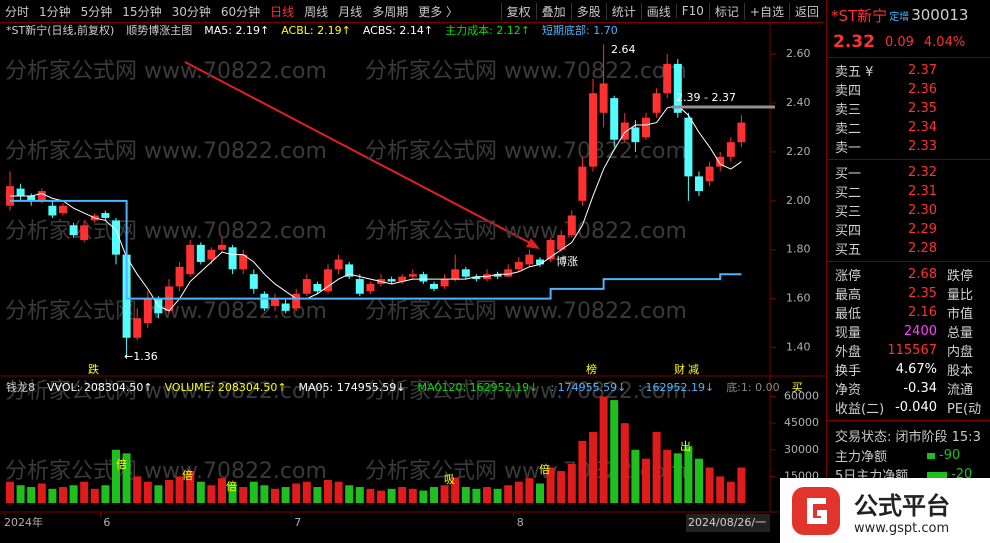  What do you see at coordinates (692, 11) in the screenshot?
I see `tool-button: F10` at bounding box center [692, 11].